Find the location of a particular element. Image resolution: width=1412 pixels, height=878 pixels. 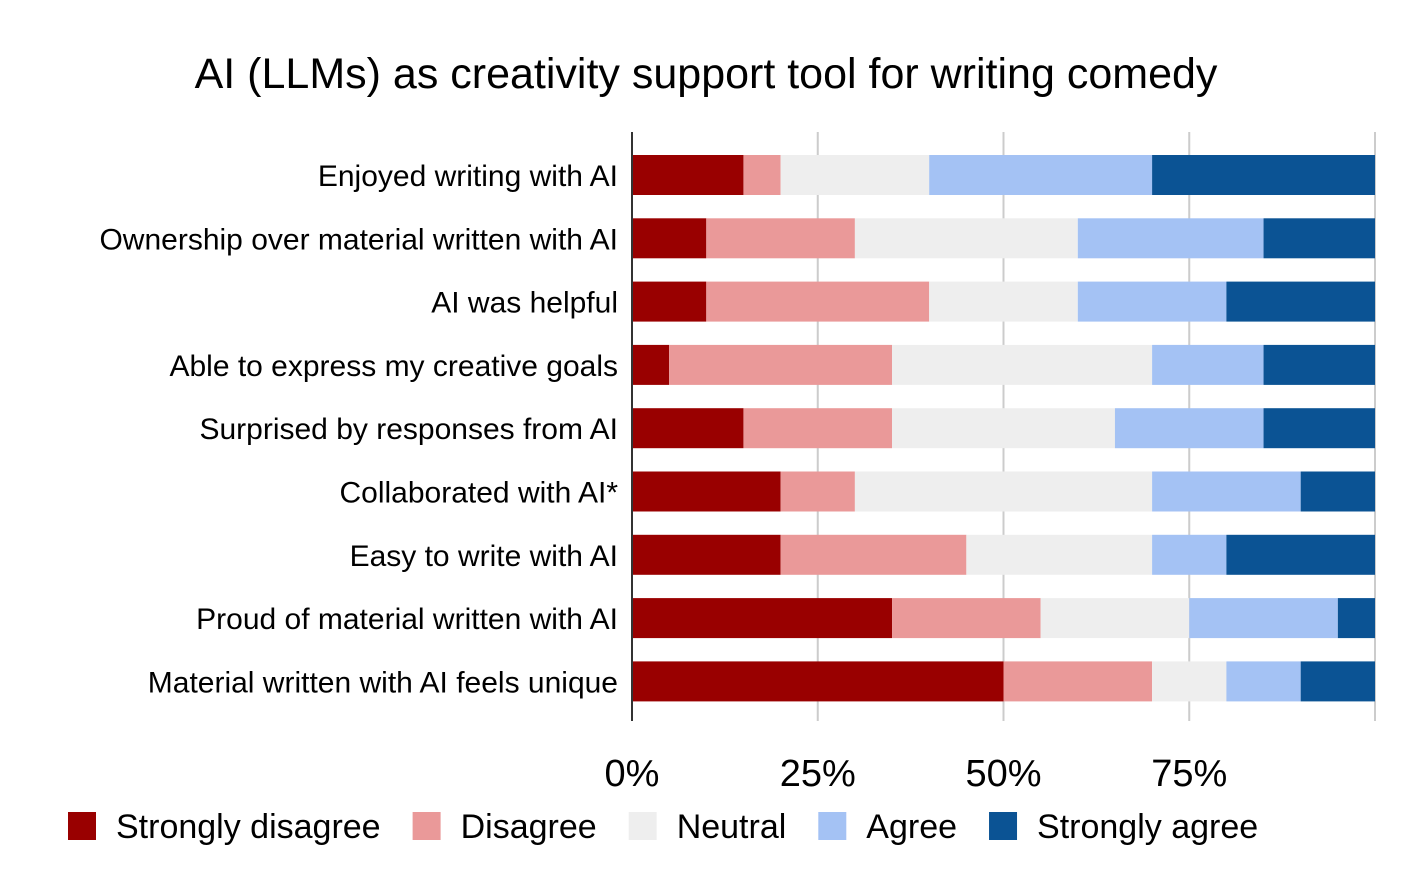

legend-label: Agree is located at coordinates (911, 827).